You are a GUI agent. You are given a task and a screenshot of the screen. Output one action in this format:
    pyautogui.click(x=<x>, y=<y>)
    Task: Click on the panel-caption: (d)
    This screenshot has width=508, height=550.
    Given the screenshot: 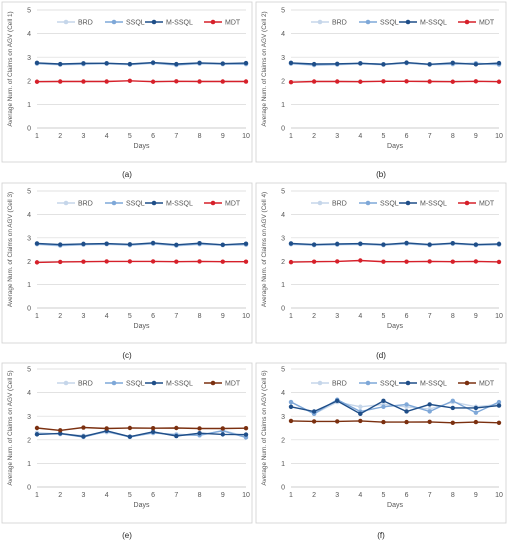 What is the action you would take?
    pyautogui.click(x=381, y=355)
    